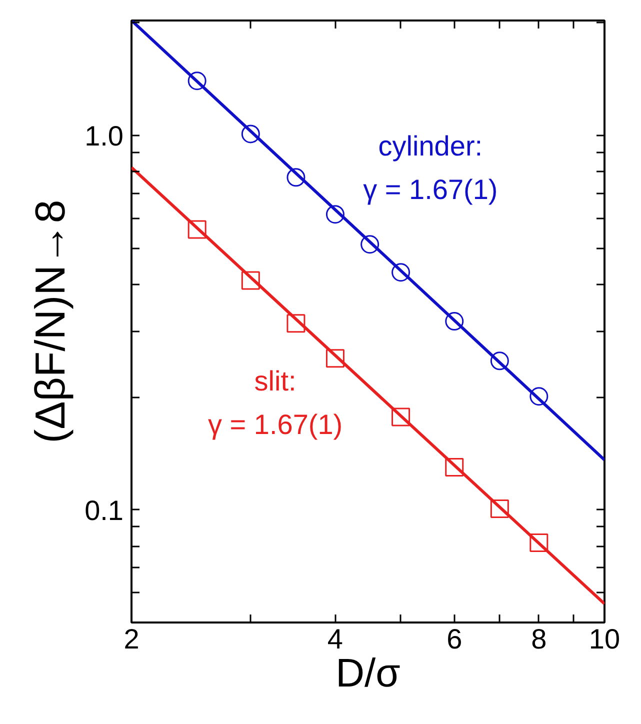  What do you see at coordinates (104, 510) in the screenshot?
I see `y-tick-label: 0.1` at bounding box center [104, 510].